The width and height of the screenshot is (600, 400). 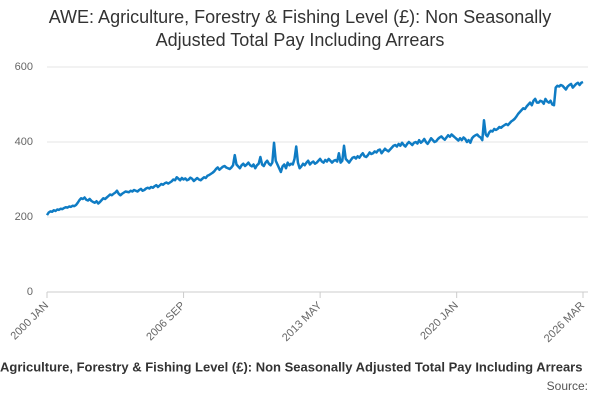 What do you see at coordinates (567, 386) in the screenshot?
I see `source: Source:` at bounding box center [567, 386].